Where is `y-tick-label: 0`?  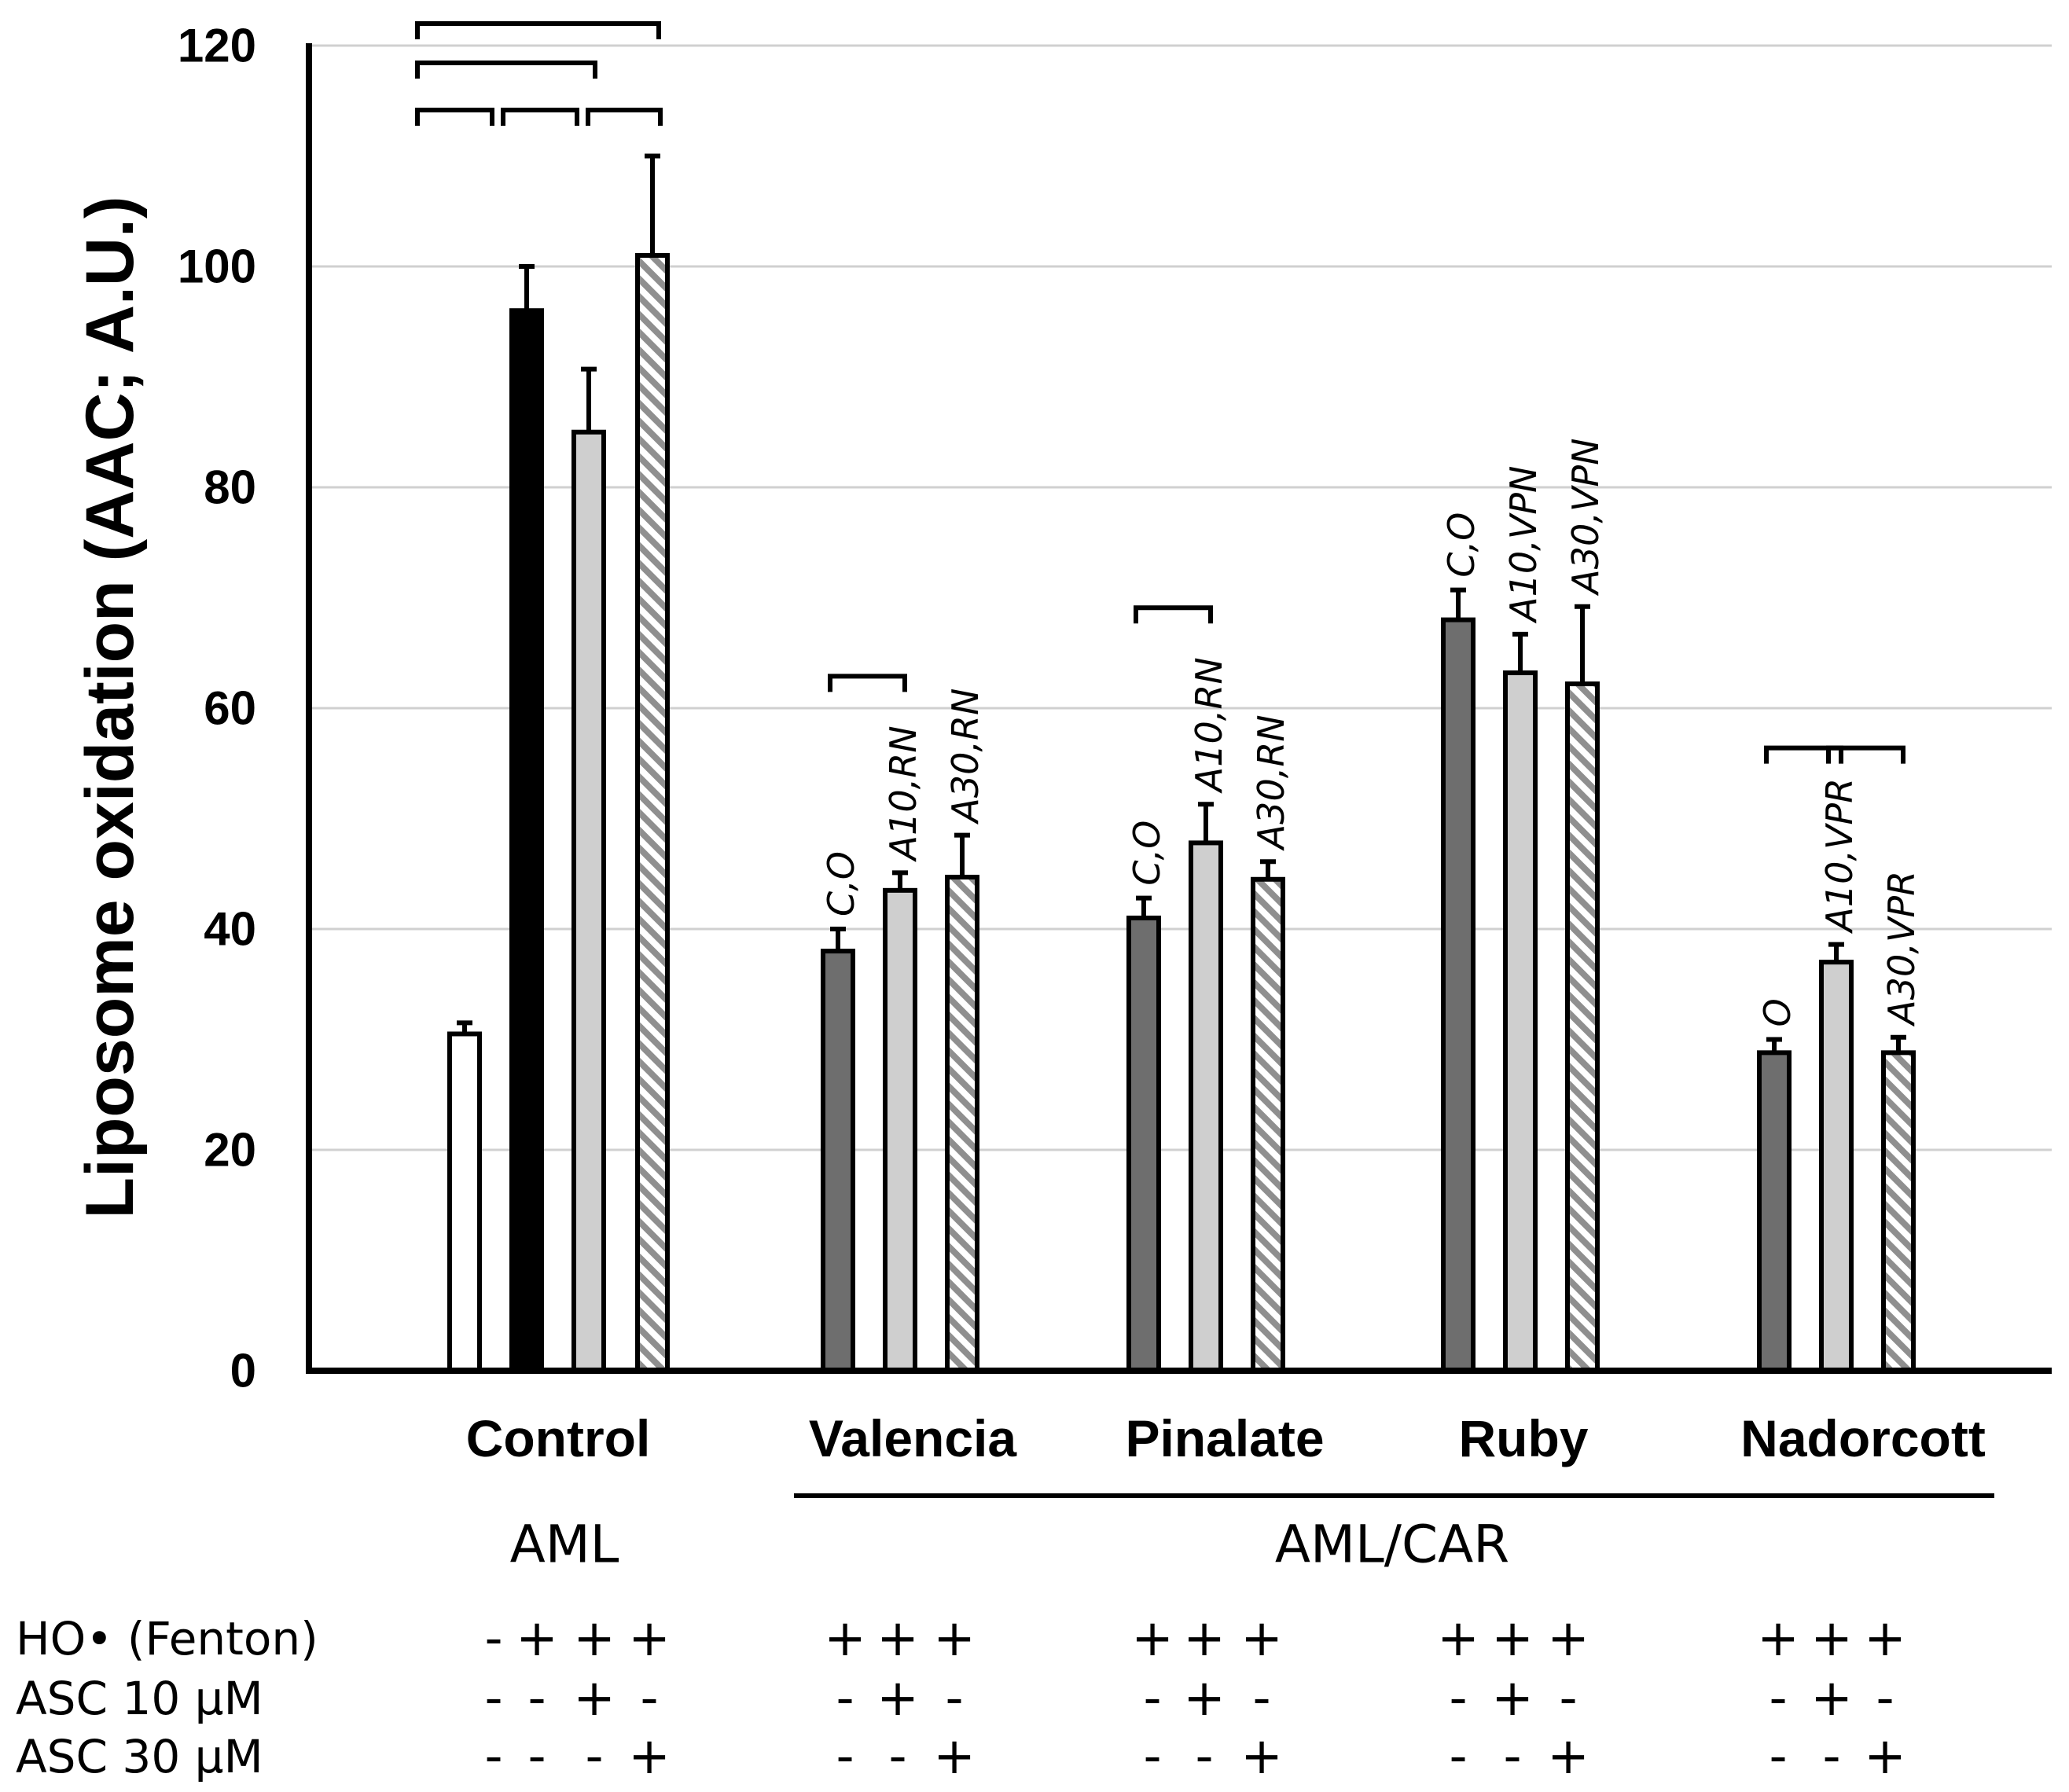
y-tick-label: 0 is located at coordinates (243, 1371).